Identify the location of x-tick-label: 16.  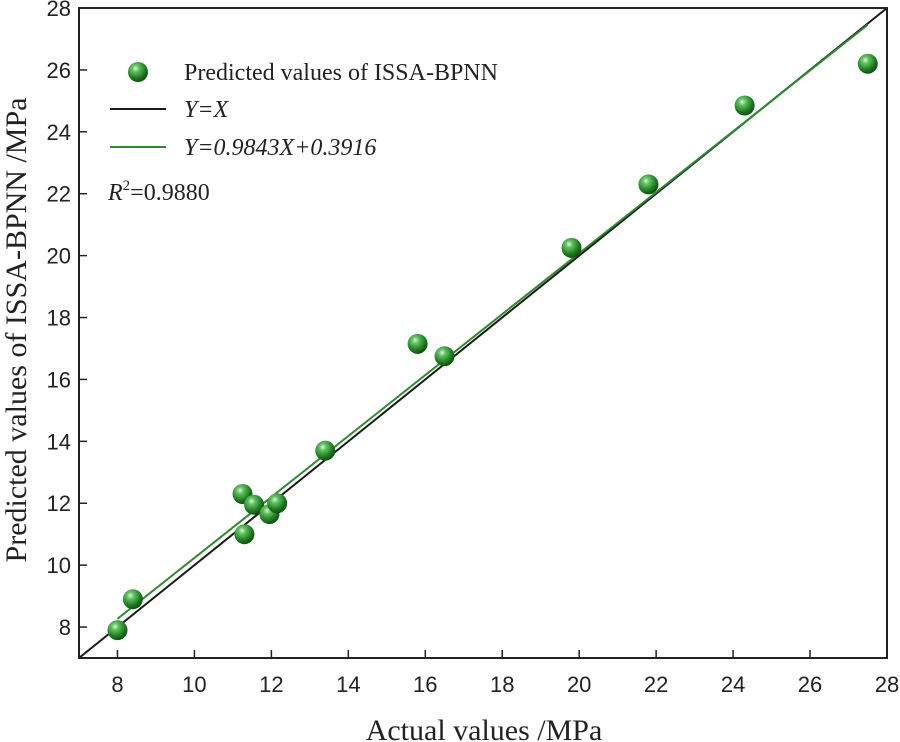
(425, 684).